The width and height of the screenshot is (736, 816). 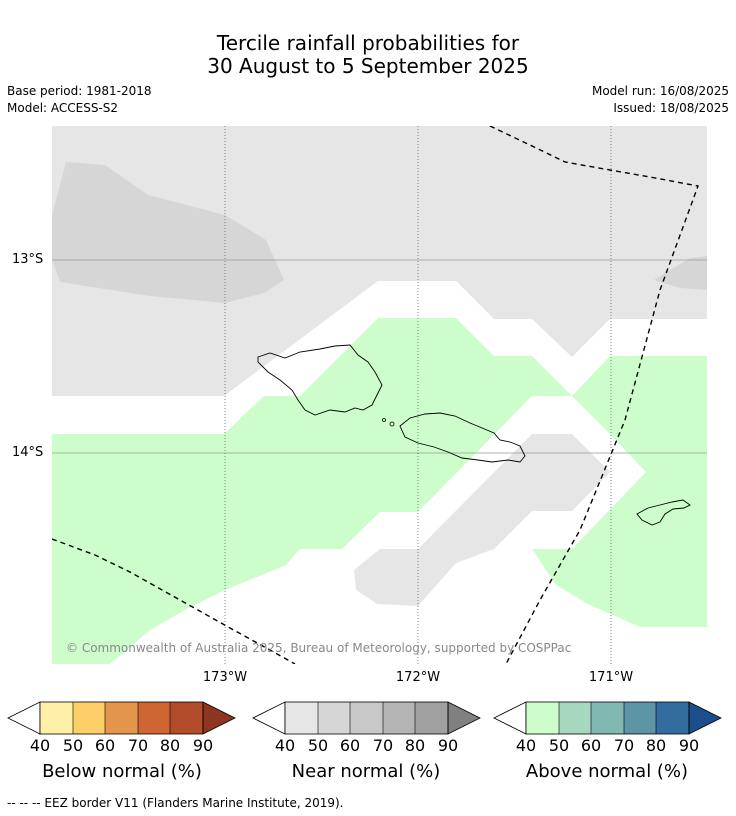 What do you see at coordinates (705, 718) in the screenshot?
I see `colorbar-above-max-arrow` at bounding box center [705, 718].